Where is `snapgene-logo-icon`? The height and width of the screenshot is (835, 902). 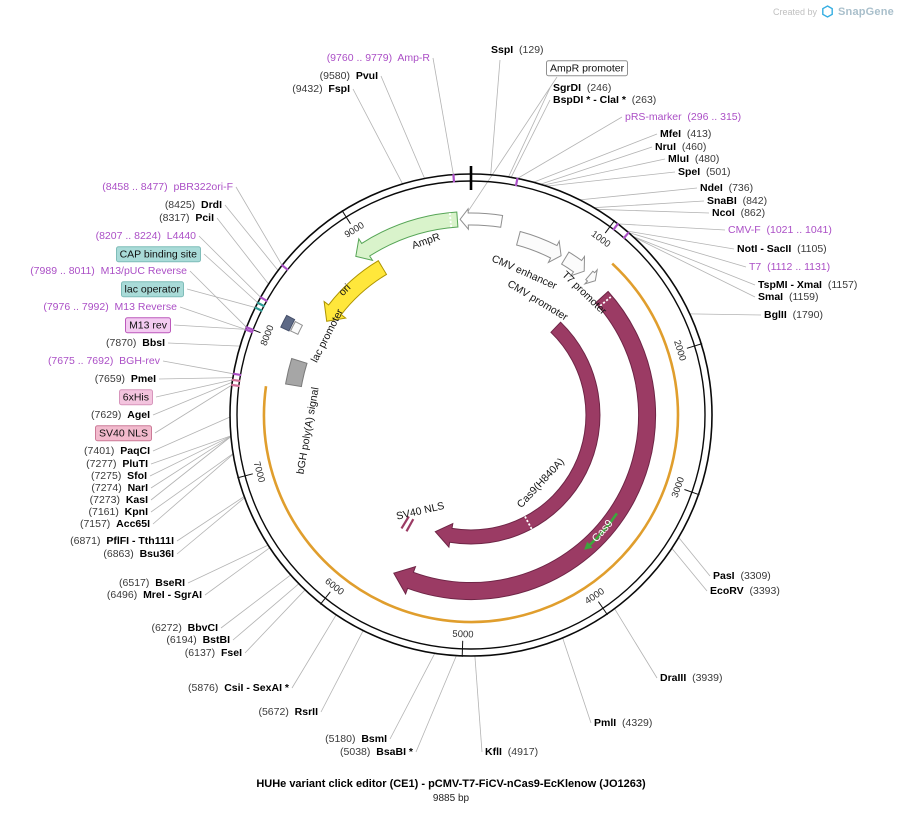 snapgene-logo-icon is located at coordinates (827, 11).